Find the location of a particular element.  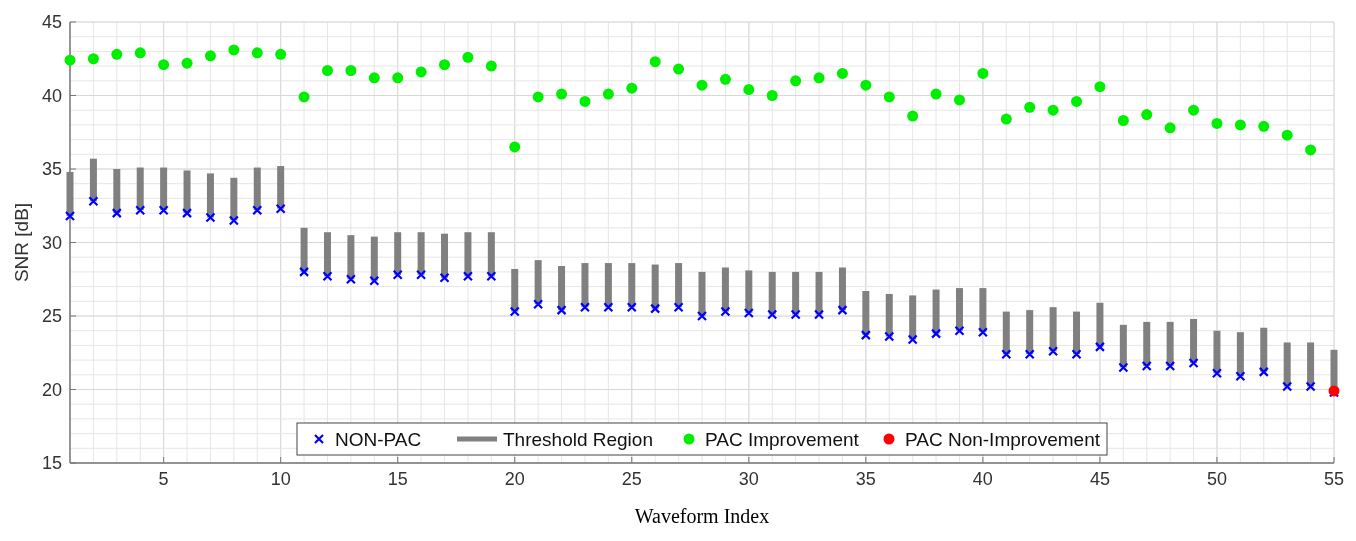

y-tick-label: 15 is located at coordinates (51, 463).